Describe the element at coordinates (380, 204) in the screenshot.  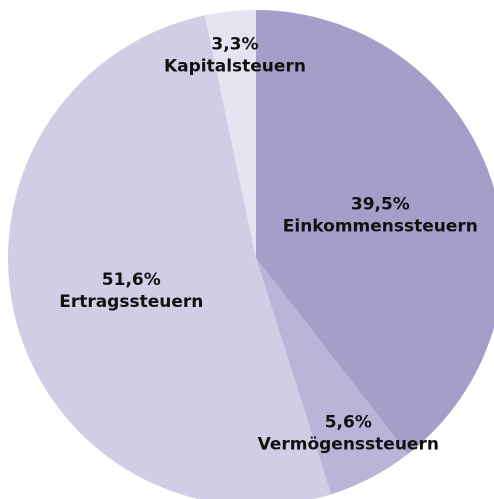
I see `value-label: 39,5%` at that location.